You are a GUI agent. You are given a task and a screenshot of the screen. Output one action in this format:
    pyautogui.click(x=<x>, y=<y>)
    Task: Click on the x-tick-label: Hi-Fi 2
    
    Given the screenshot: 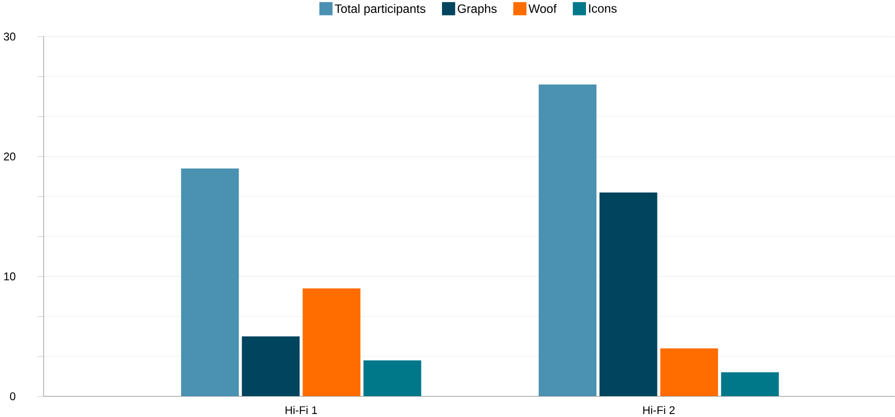 What is the action you would take?
    pyautogui.click(x=659, y=410)
    